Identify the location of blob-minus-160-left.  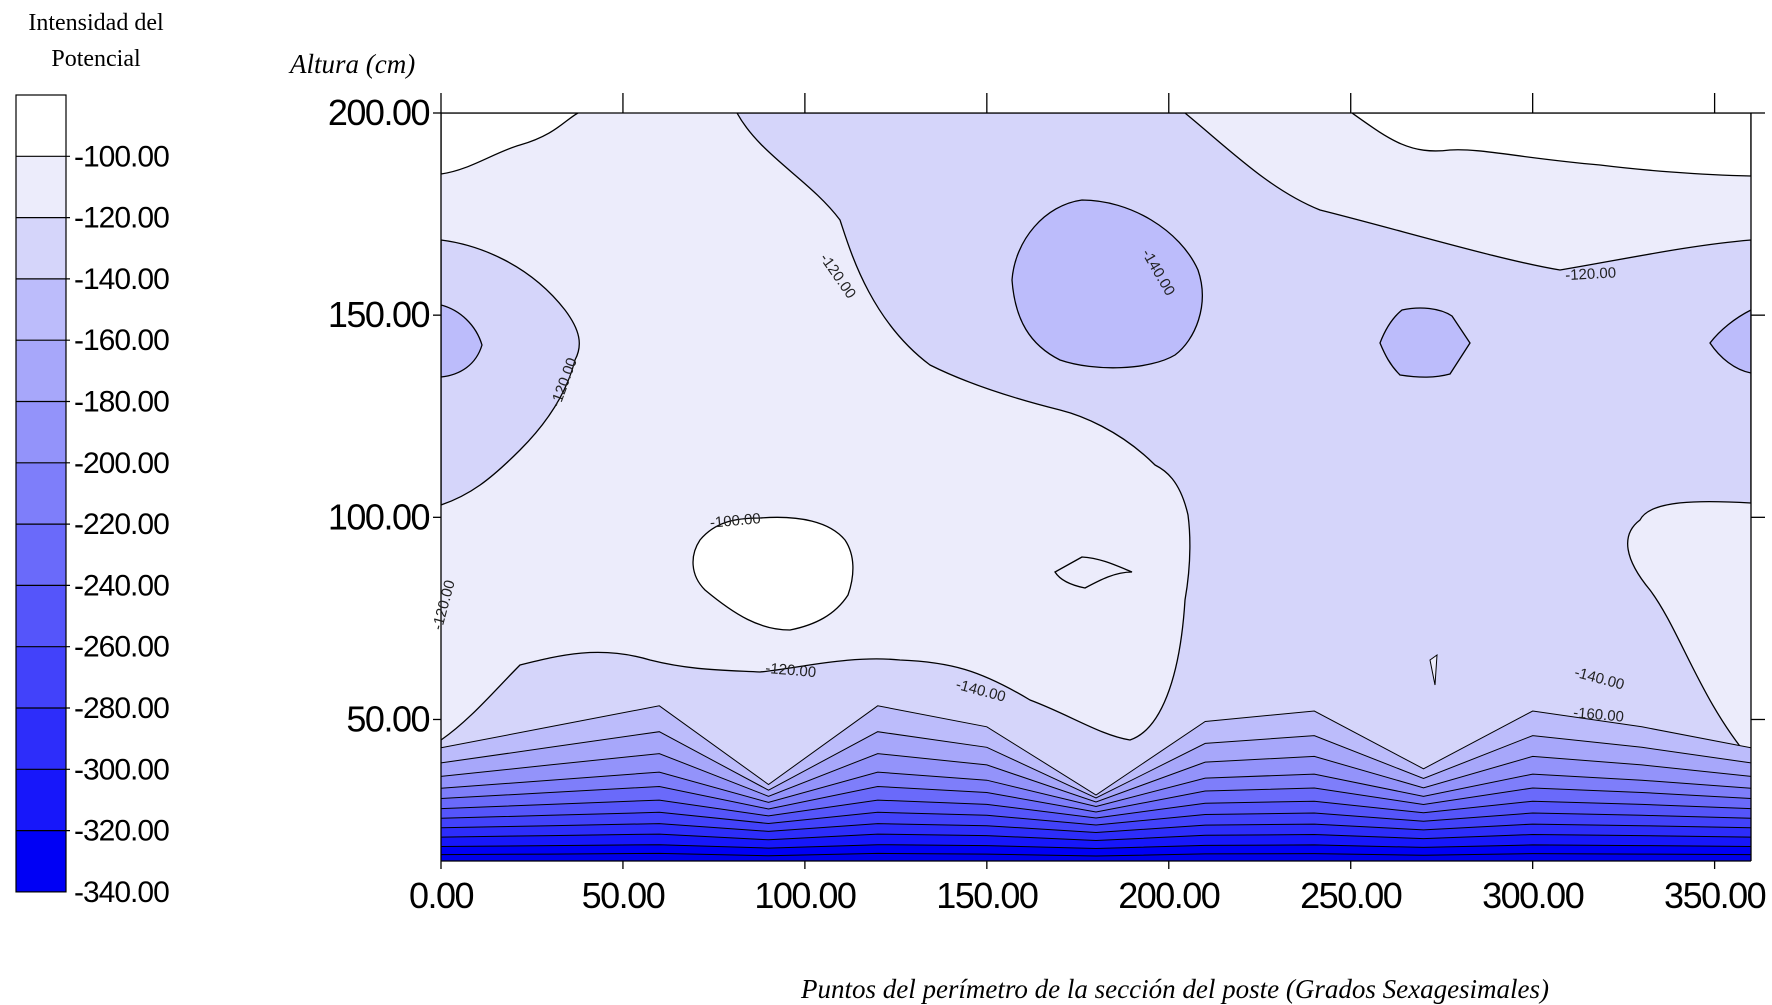
(462, 341).